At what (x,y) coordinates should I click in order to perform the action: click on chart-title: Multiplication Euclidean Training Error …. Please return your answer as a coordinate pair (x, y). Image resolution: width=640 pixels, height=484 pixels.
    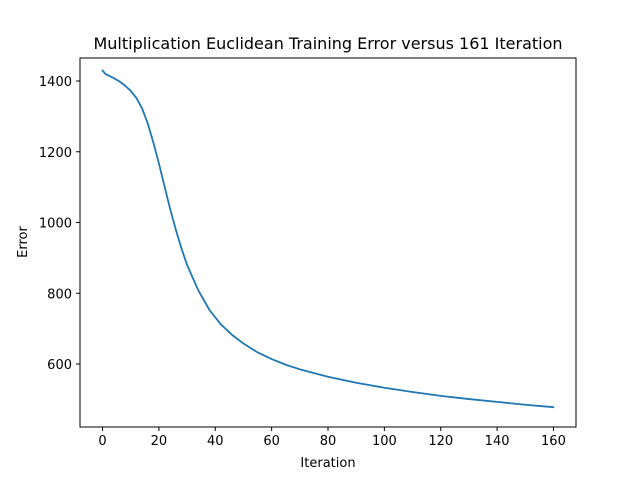
    Looking at the image, I should click on (327, 43).